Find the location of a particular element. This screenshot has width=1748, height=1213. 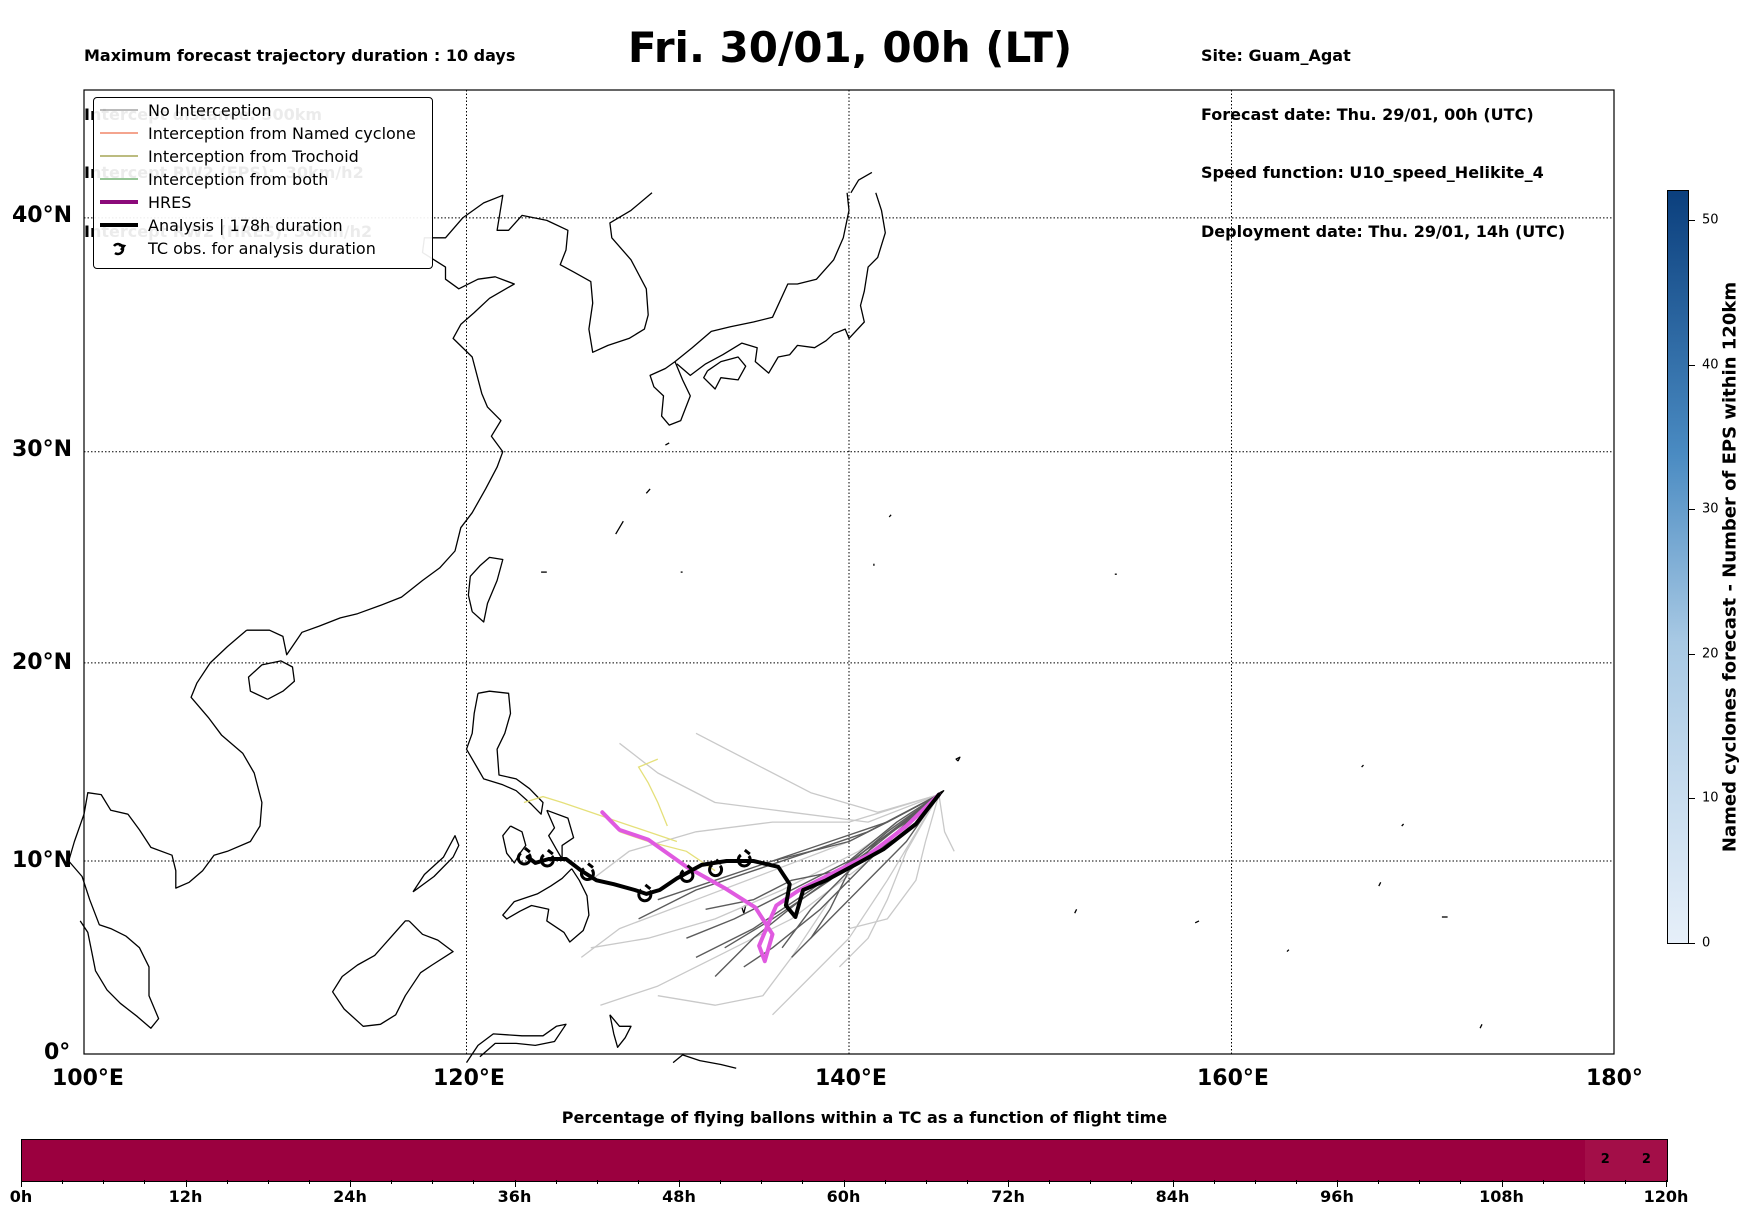

colorbar-tick-label: 0 is located at coordinates (1706, 943).